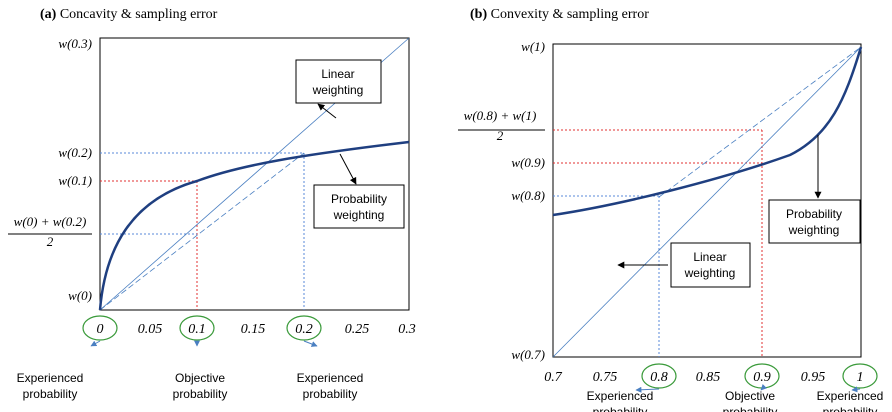 This screenshot has width=892, height=412. Describe the element at coordinates (75, 152) in the screenshot. I see `y-label: w(0.2)` at that location.